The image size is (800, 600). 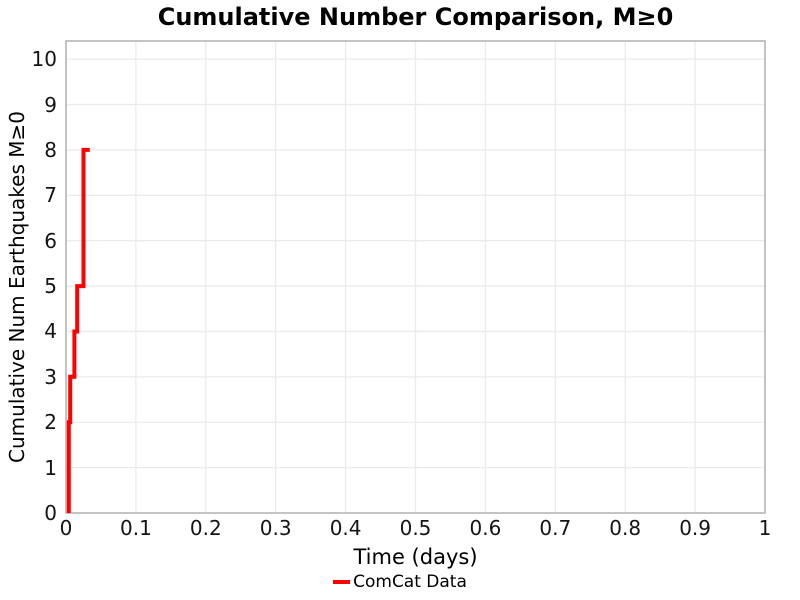 What do you see at coordinates (50, 240) in the screenshot?
I see `y-tick-label: 6` at bounding box center [50, 240].